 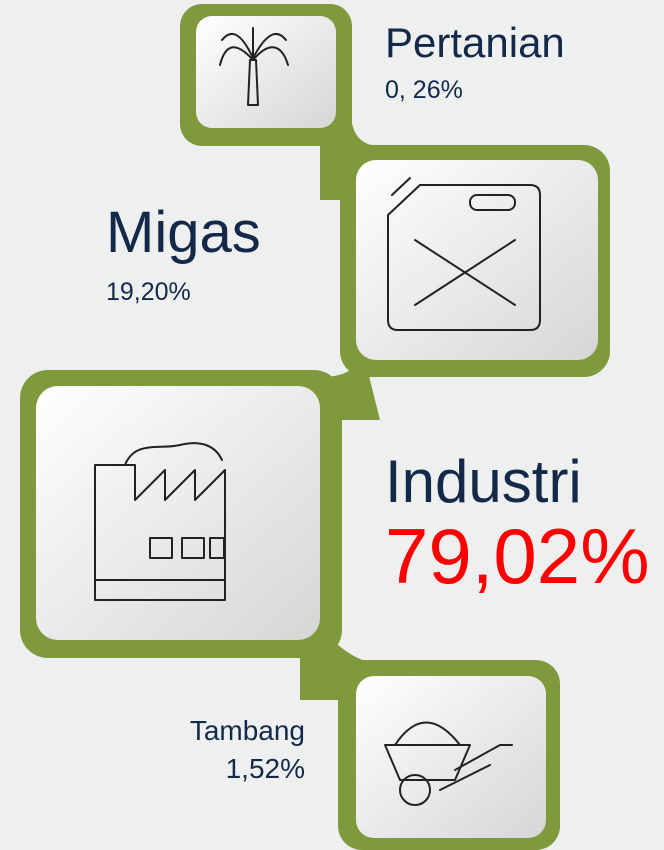 What do you see at coordinates (464, 254) in the screenshot?
I see `jerrycan-icon` at bounding box center [464, 254].